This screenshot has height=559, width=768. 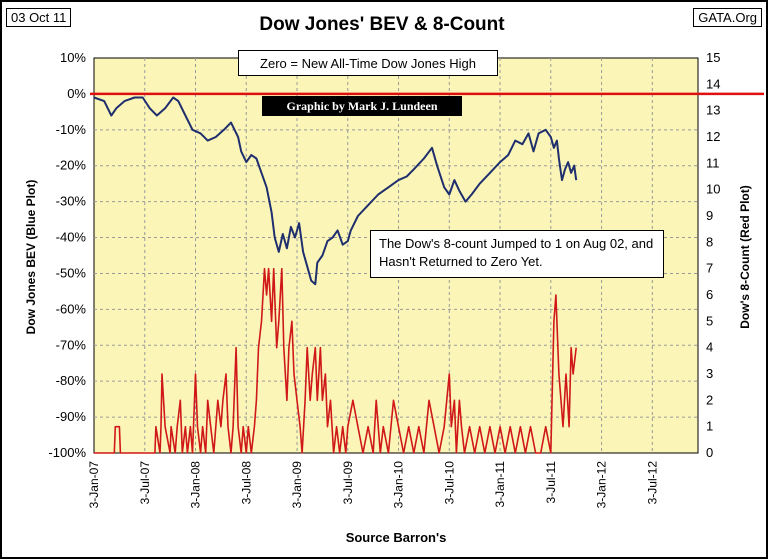 I want to click on right-tick-label: 11, so click(x=713, y=162).